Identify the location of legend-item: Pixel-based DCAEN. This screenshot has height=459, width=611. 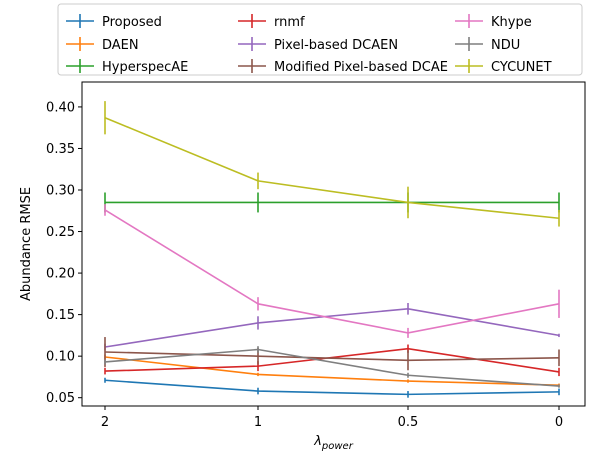
(318, 45).